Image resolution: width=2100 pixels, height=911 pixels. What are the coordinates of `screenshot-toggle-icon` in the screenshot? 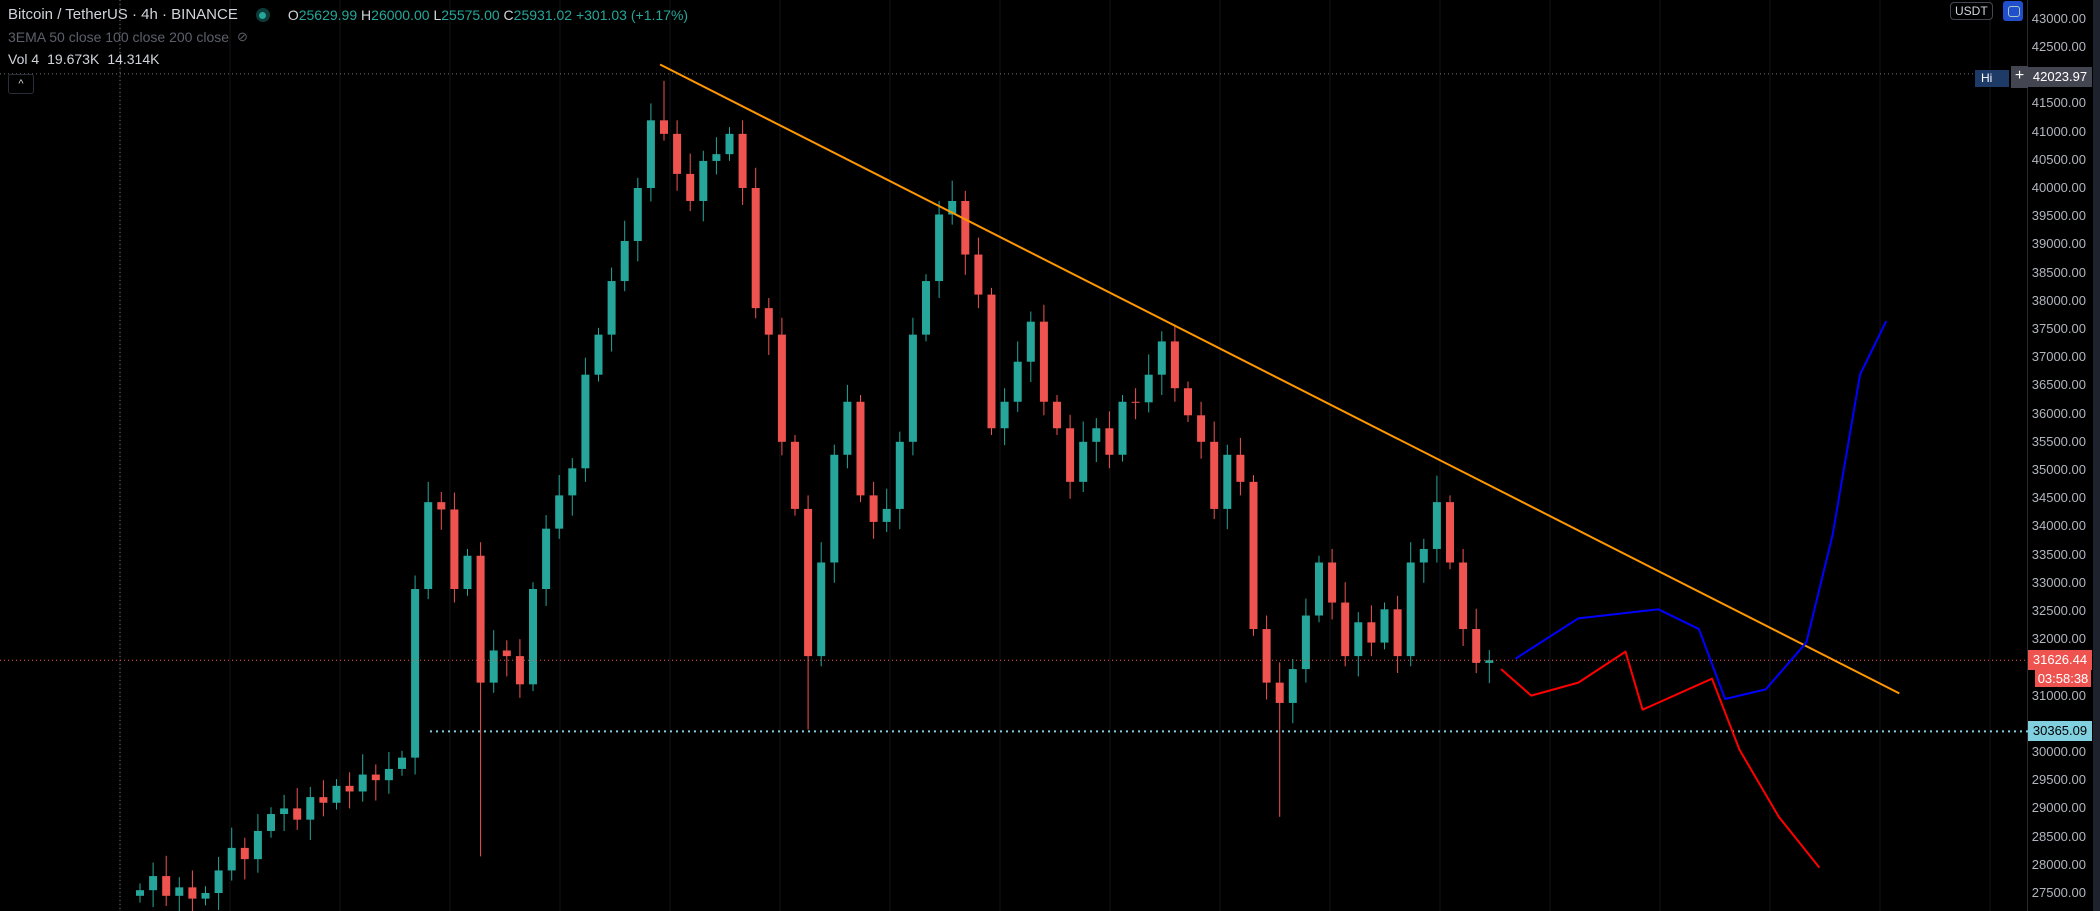 It's located at (2013, 11).